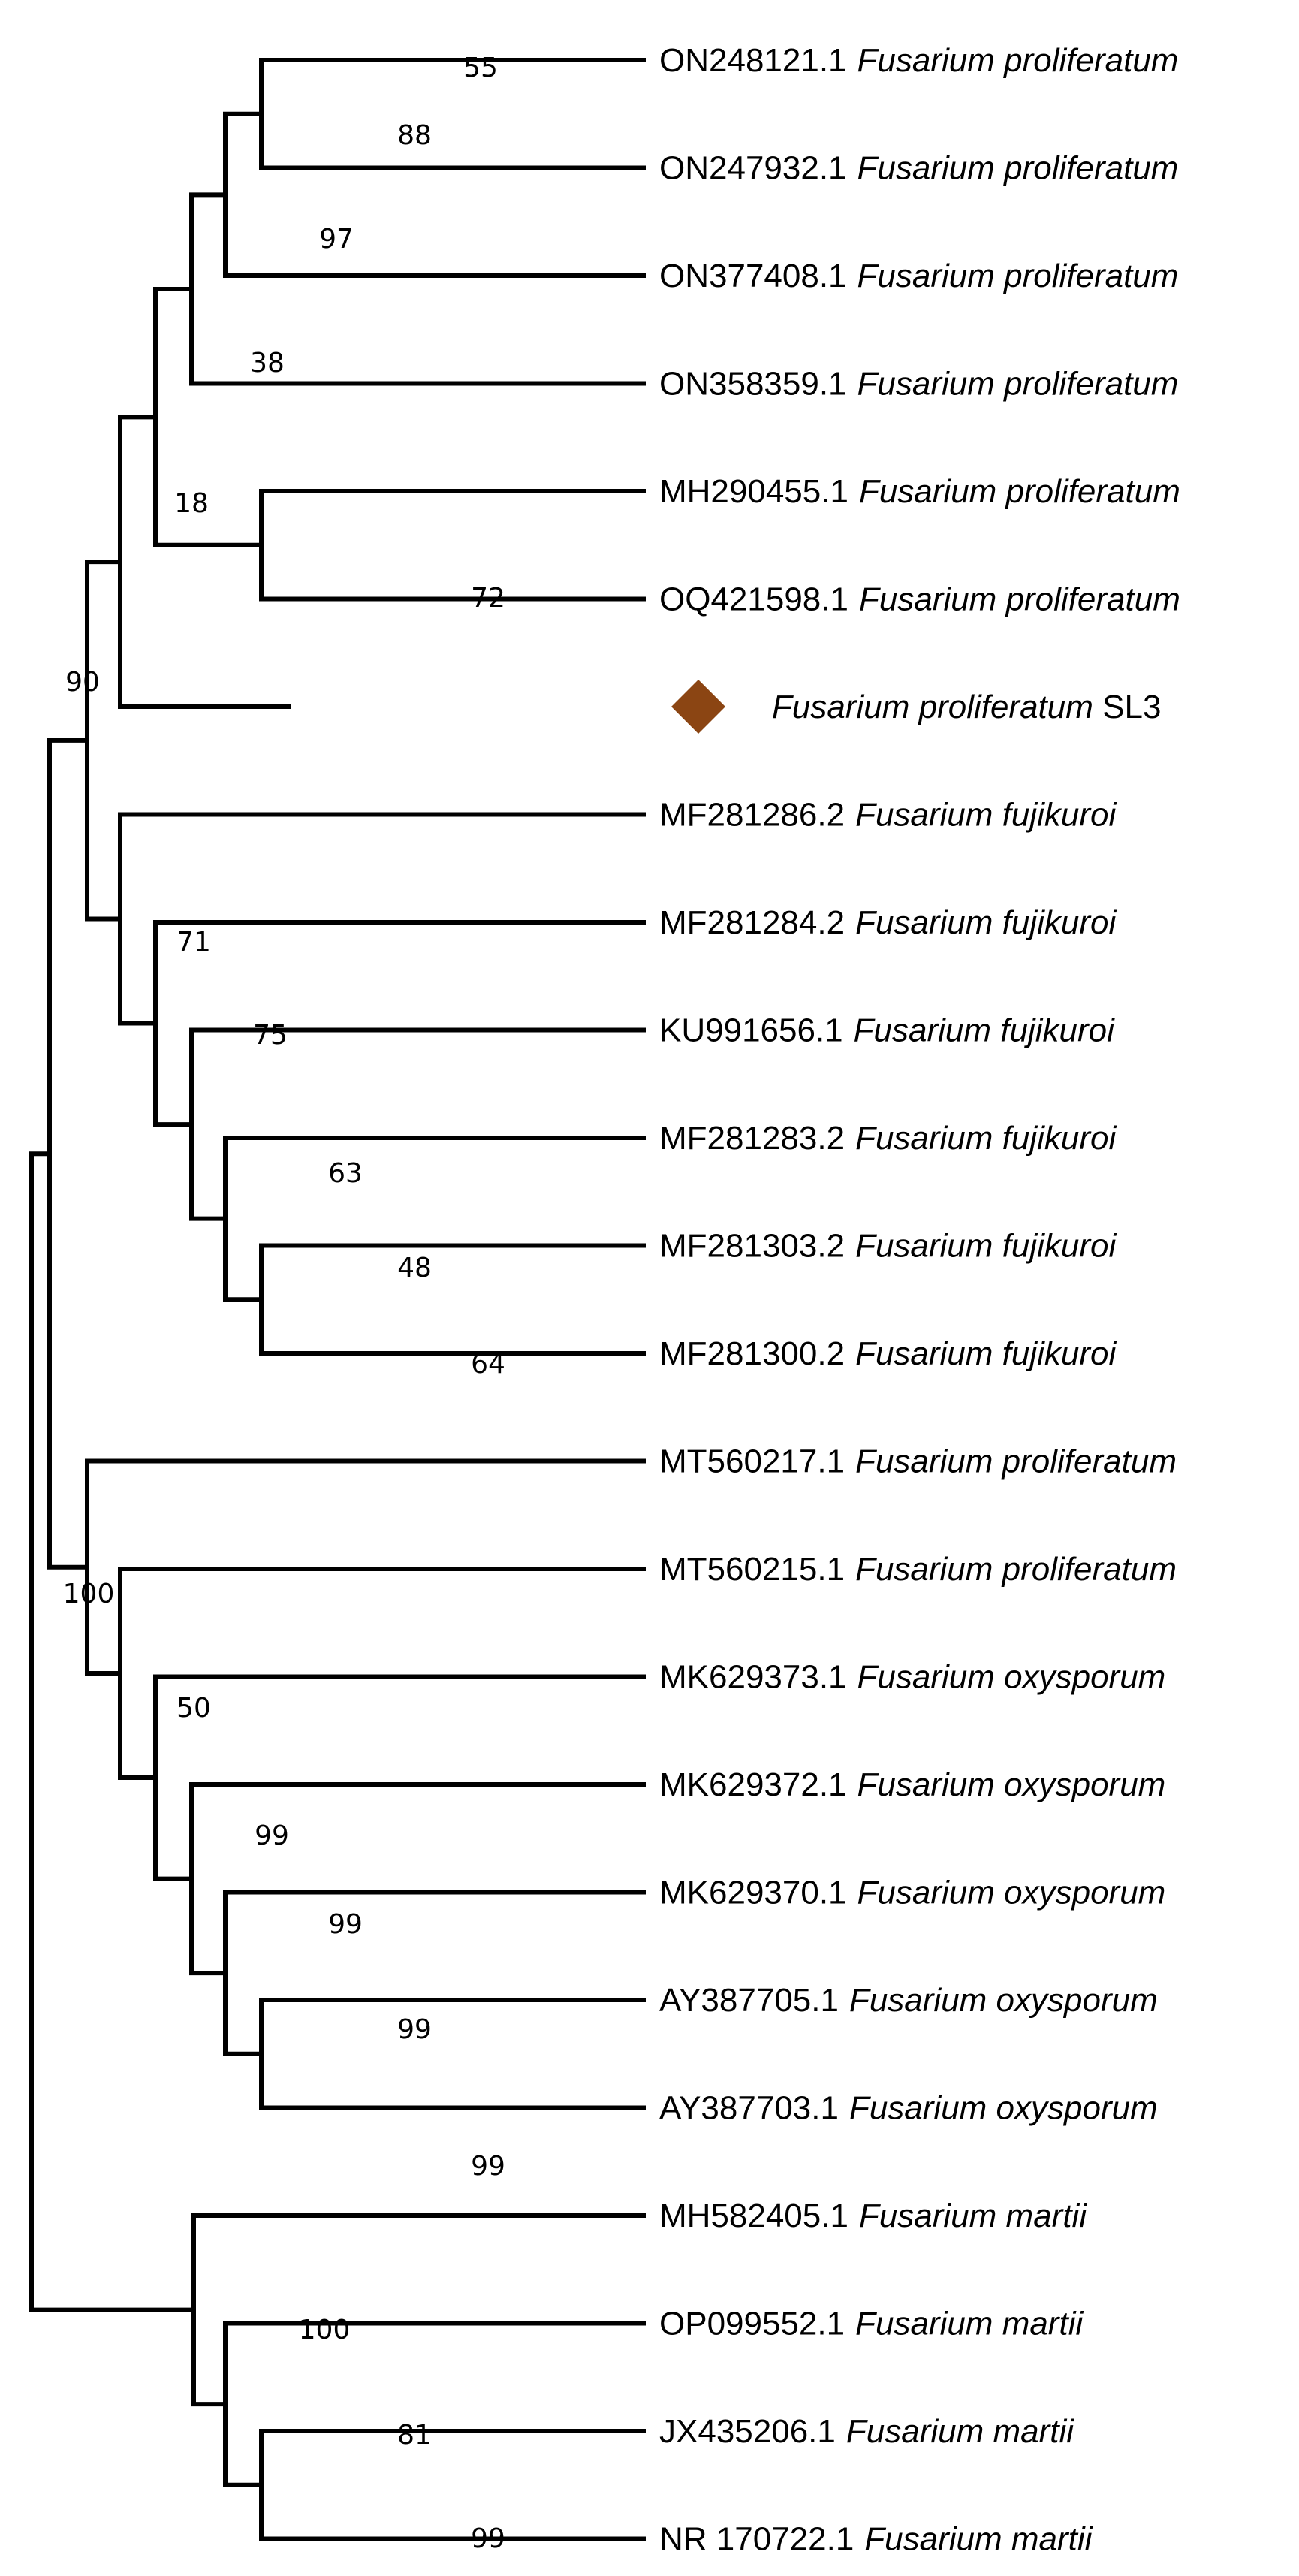 This screenshot has width=1299, height=2576. I want to click on accession-number: MH582405.1, so click(754, 2215).